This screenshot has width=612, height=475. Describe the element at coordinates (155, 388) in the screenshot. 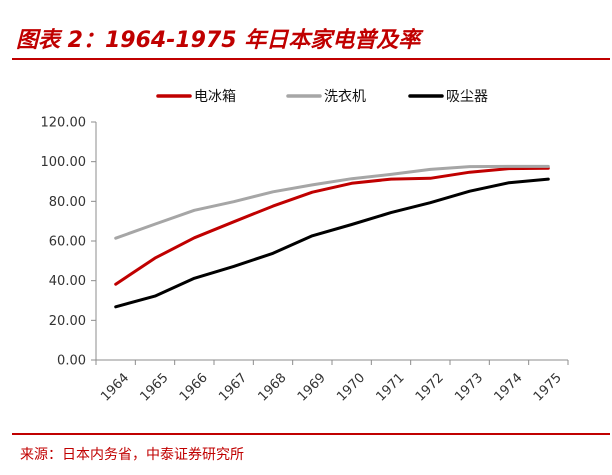

I see `x-tick-label: 1965` at that location.